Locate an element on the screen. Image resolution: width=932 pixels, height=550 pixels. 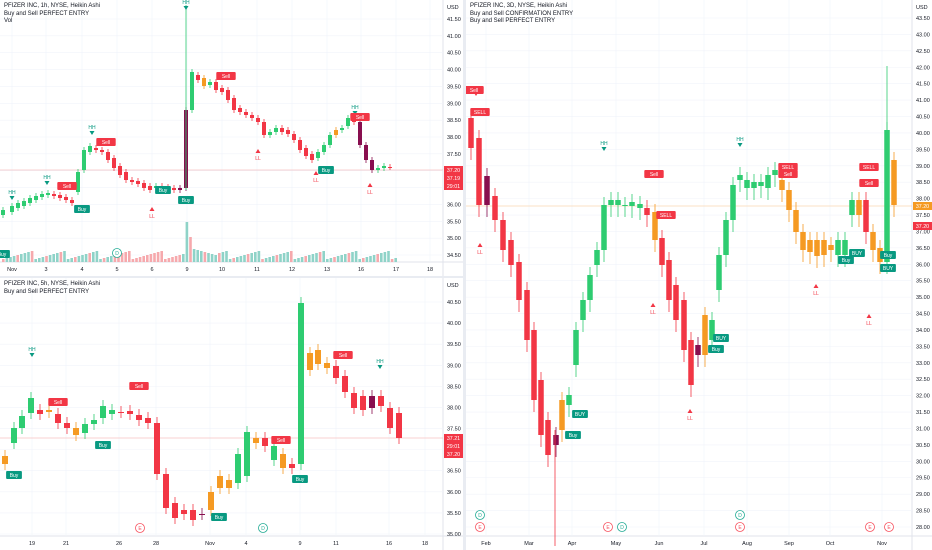
time-tick-label: Feb is located at coordinates (485, 544).